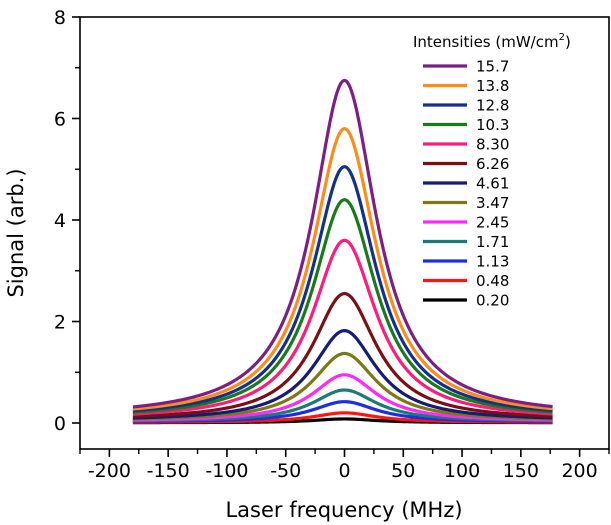 This screenshot has height=525, width=611. Describe the element at coordinates (492, 41) in the screenshot. I see `legend-title: Intensities (mW/cm2)` at that location.